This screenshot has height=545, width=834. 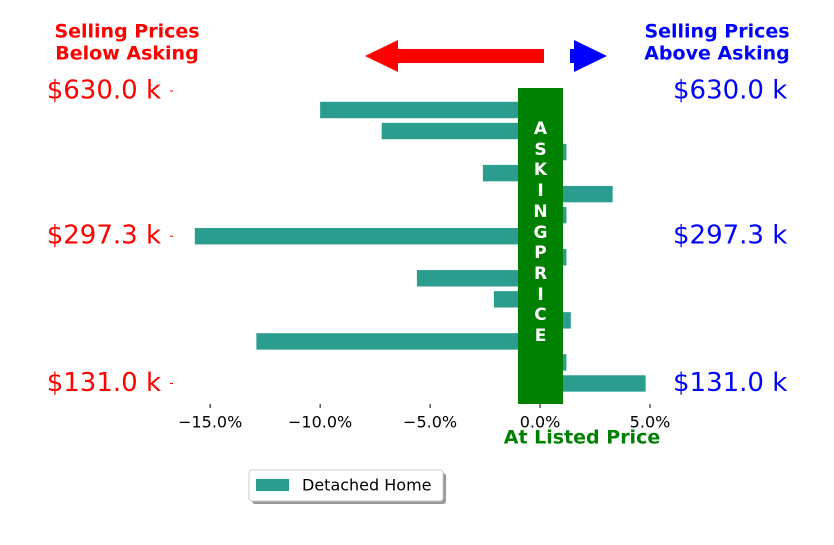 I want to click on x-tick-label: −10.0%, so click(x=320, y=422).